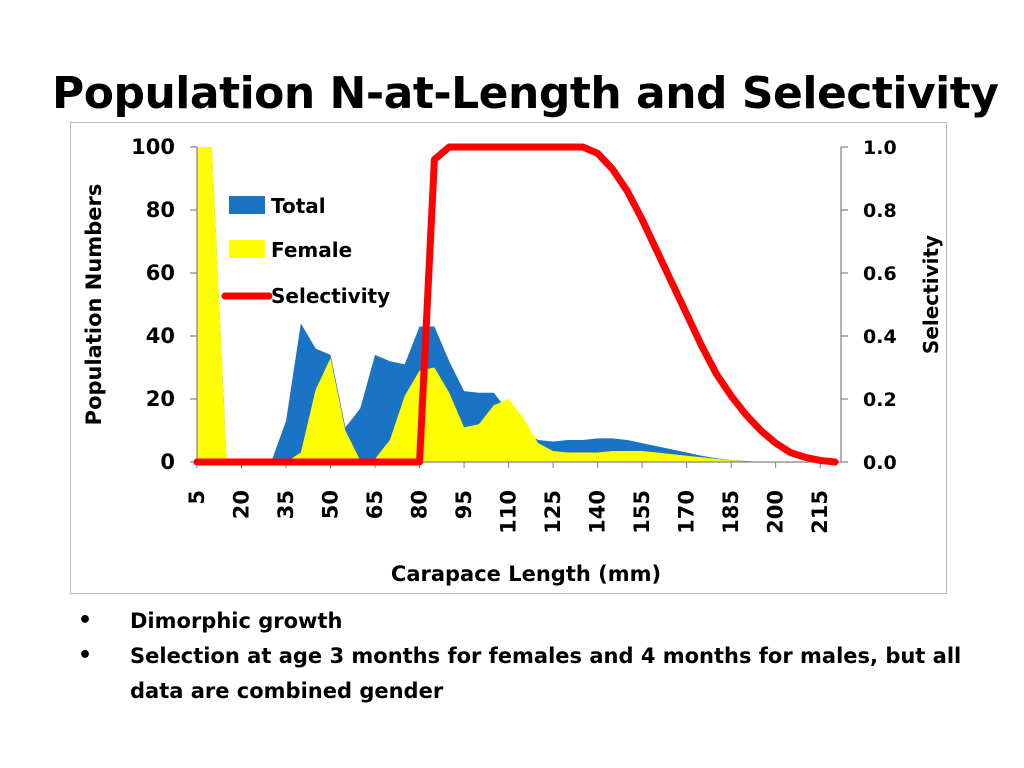 Image resolution: width=1024 pixels, height=768 pixels. What do you see at coordinates (880, 400) in the screenshot?
I see `y-tick-label-right: 0.2` at bounding box center [880, 400].